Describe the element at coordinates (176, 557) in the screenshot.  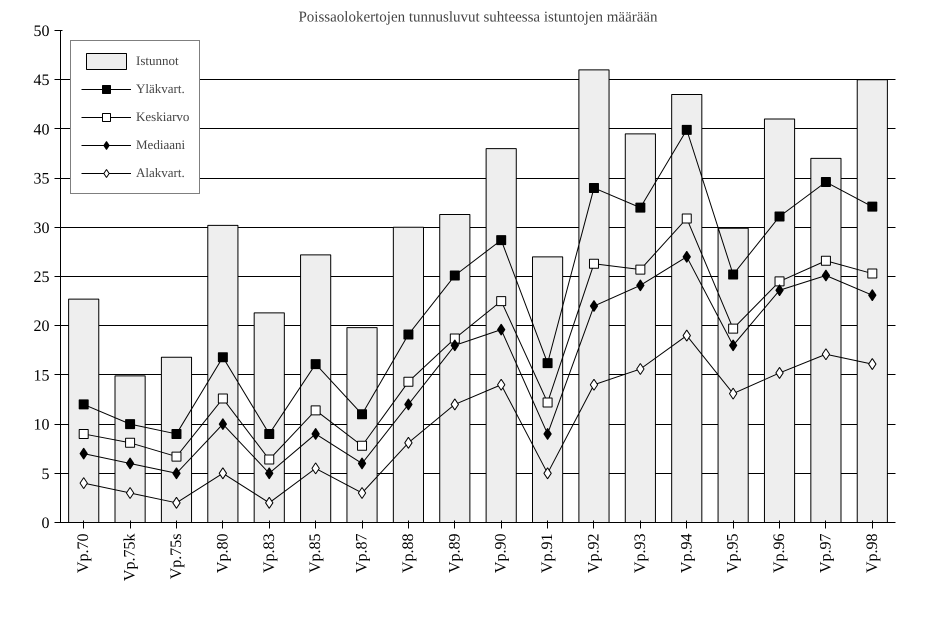
I see `x-tick-label: Vp.75s` at that location.